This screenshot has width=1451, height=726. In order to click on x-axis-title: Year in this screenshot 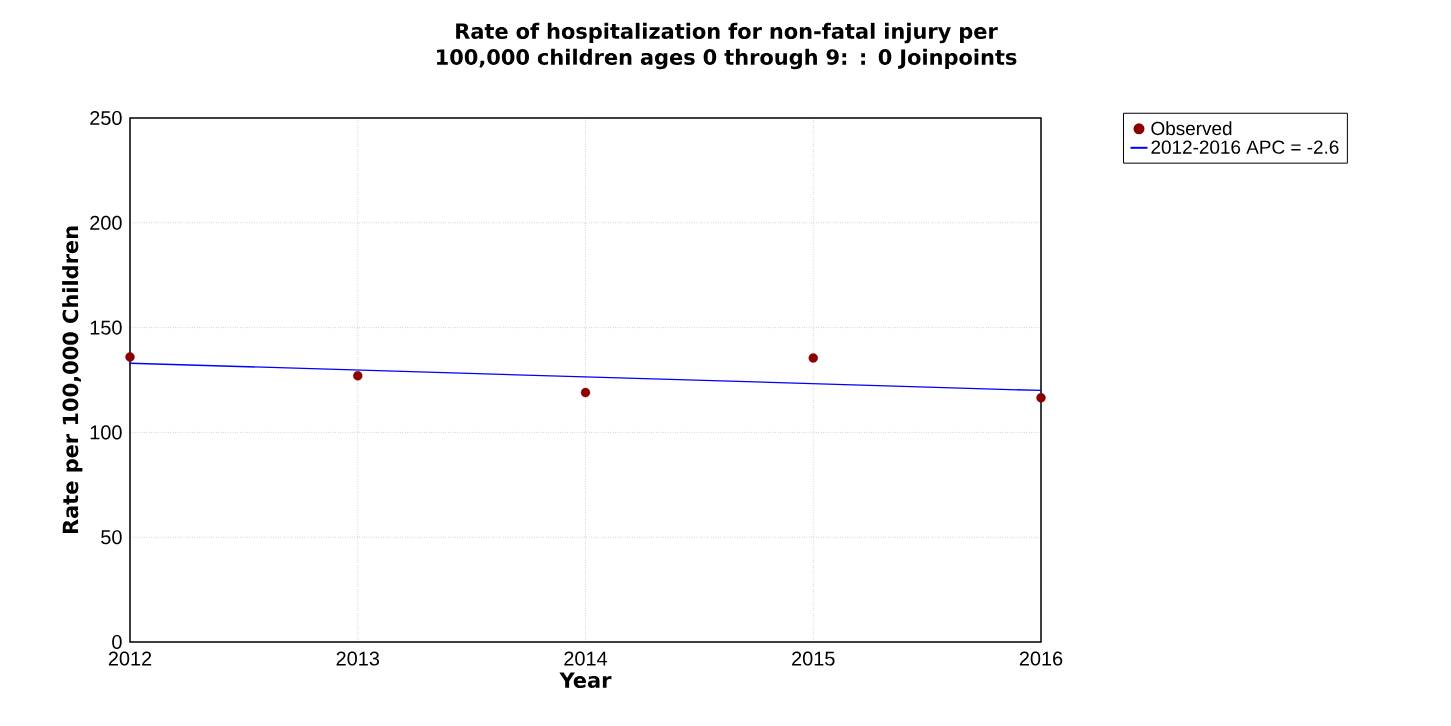, I will do `click(585, 680)`.